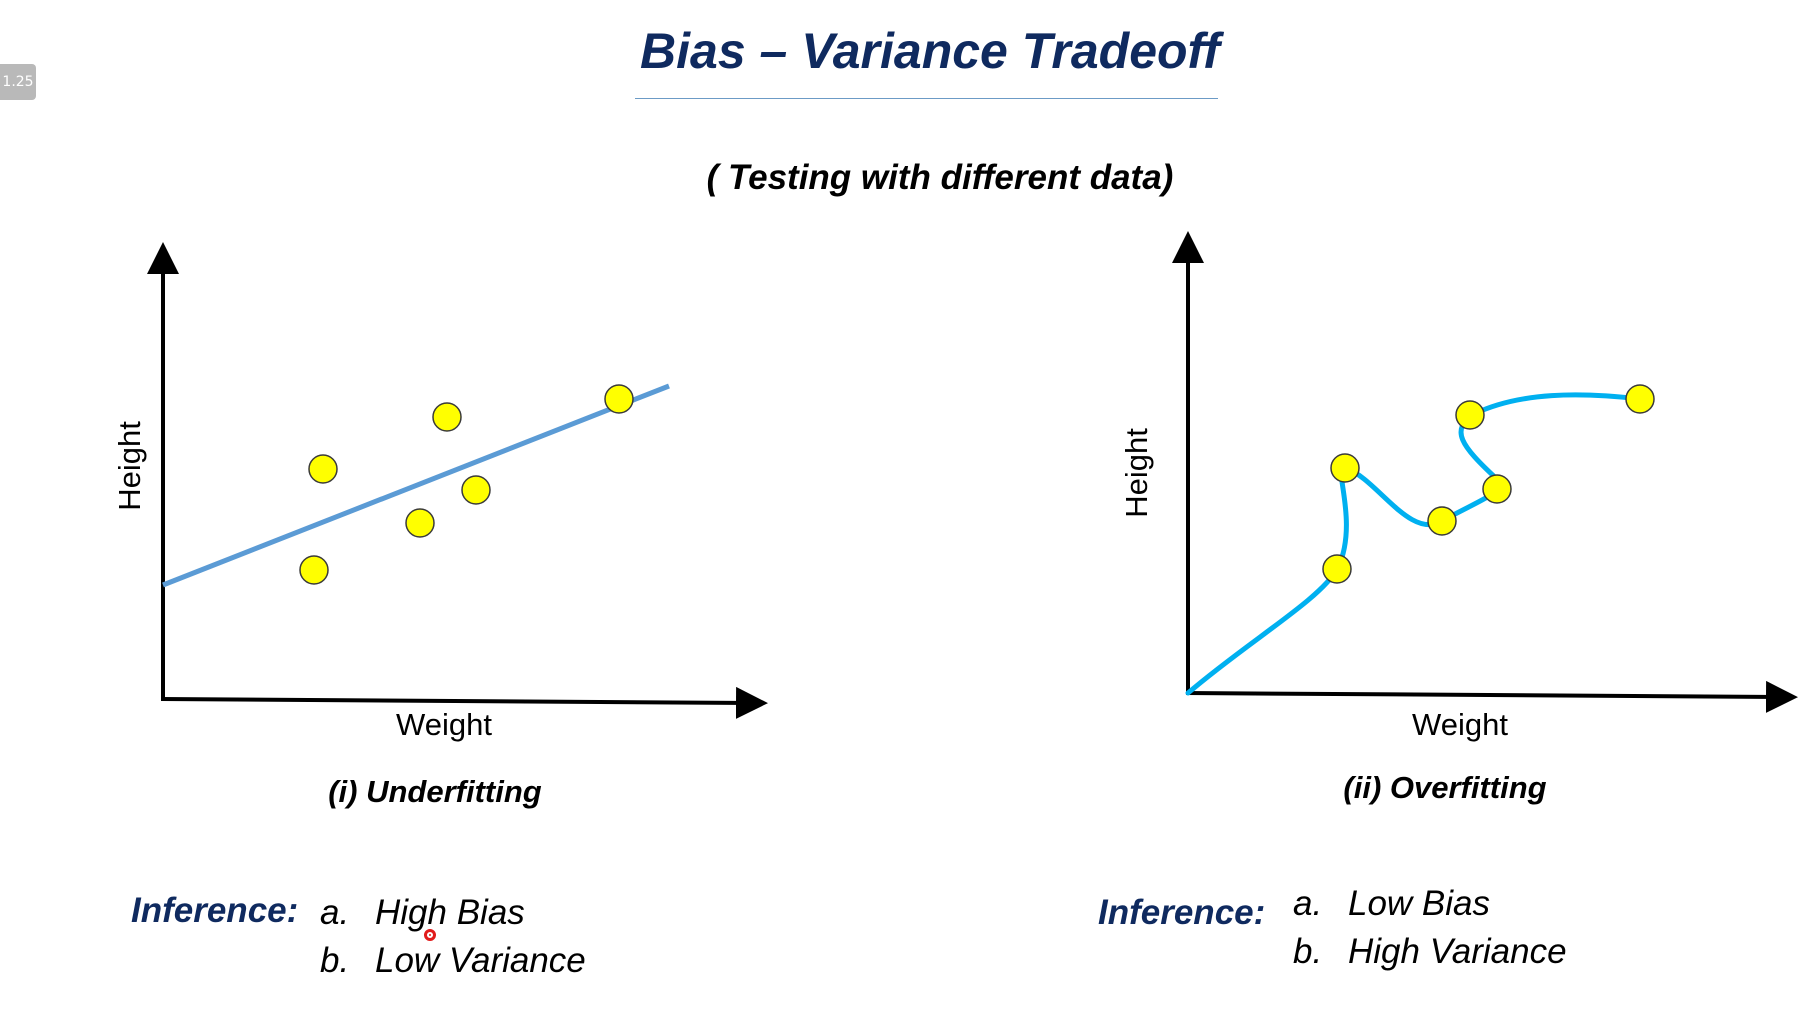 This screenshot has width=1799, height=1025. Describe the element at coordinates (435, 791) in the screenshot. I see `underfitting-caption: (i) Underfitting` at that location.